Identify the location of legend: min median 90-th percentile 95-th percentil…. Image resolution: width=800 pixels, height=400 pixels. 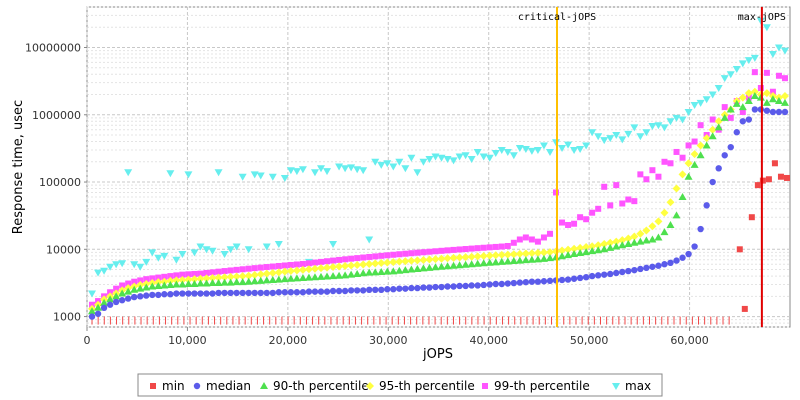
(400, 385).